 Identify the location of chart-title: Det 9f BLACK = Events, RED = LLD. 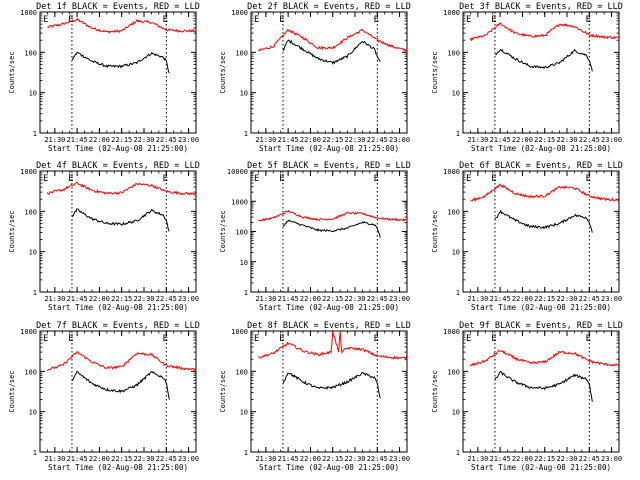
(541, 326).